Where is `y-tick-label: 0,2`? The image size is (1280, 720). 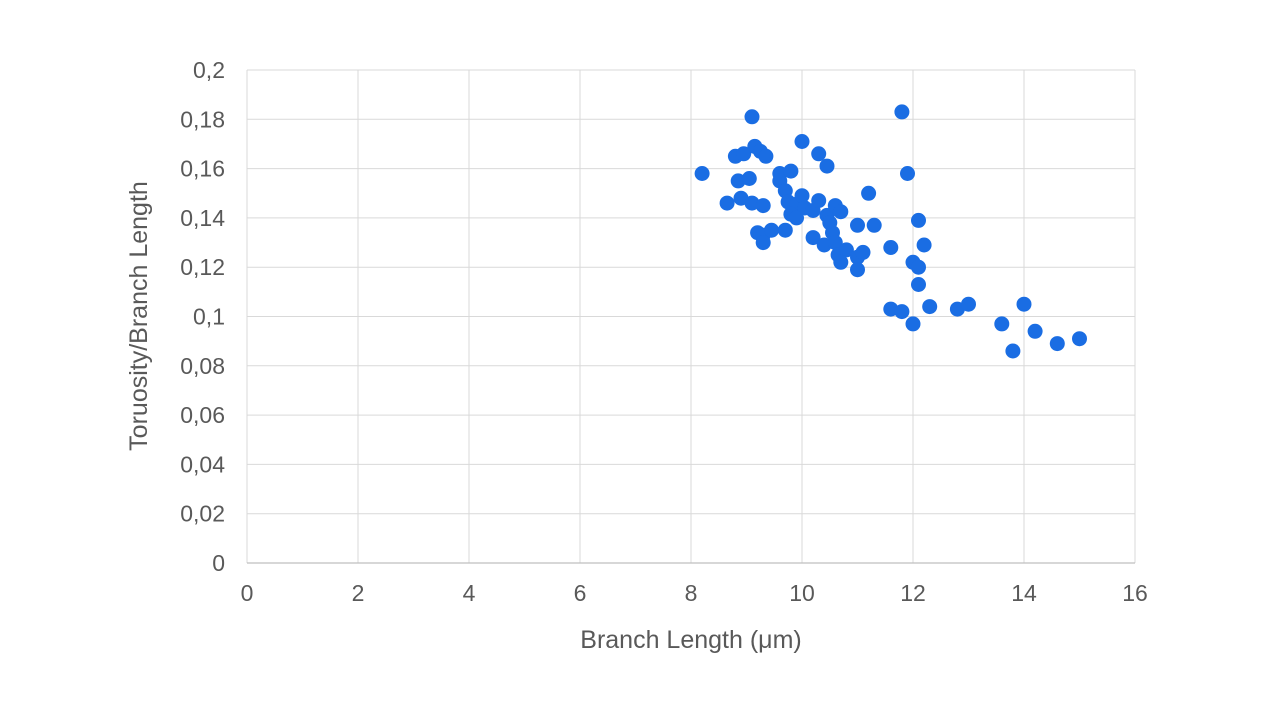 y-tick-label: 0,2 is located at coordinates (209, 70).